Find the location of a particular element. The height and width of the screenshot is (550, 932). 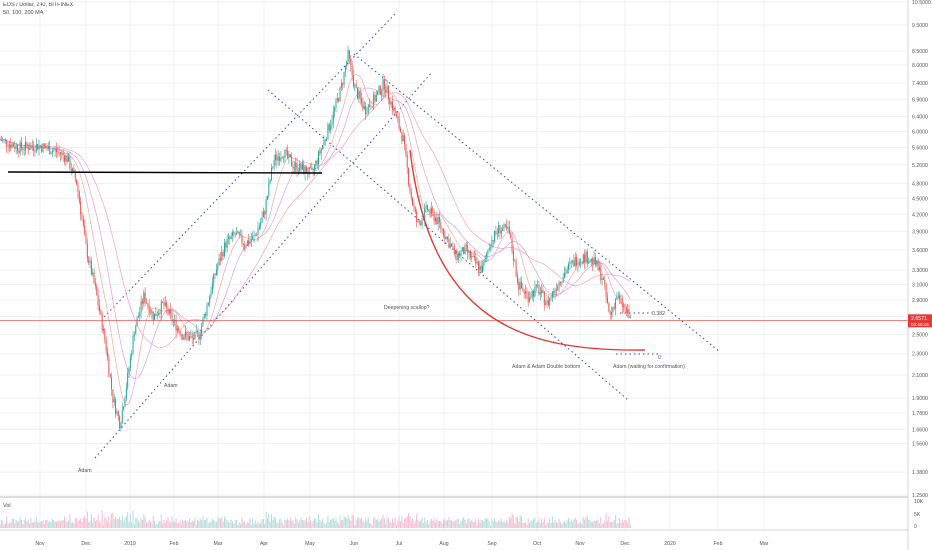

price-tick-label: 2.1000 is located at coordinates (920, 376).